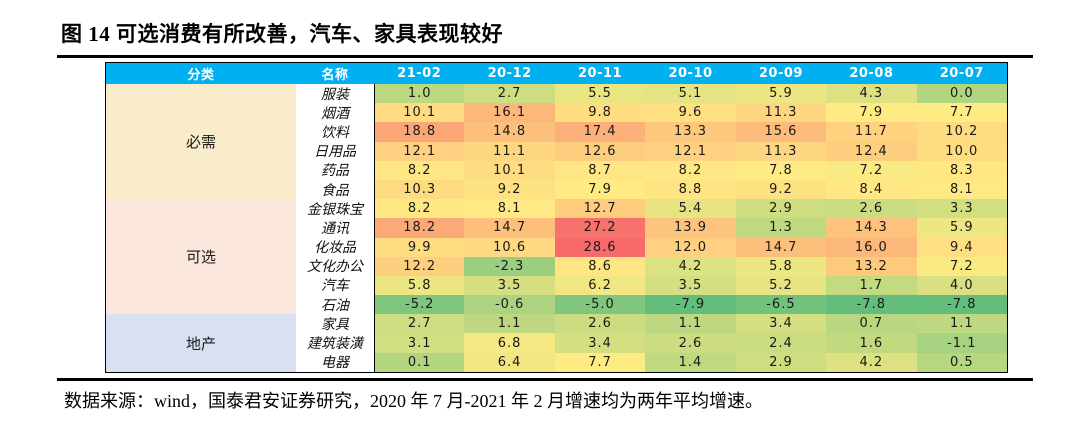  I want to click on value-cell: 11.3, so click(781, 151).